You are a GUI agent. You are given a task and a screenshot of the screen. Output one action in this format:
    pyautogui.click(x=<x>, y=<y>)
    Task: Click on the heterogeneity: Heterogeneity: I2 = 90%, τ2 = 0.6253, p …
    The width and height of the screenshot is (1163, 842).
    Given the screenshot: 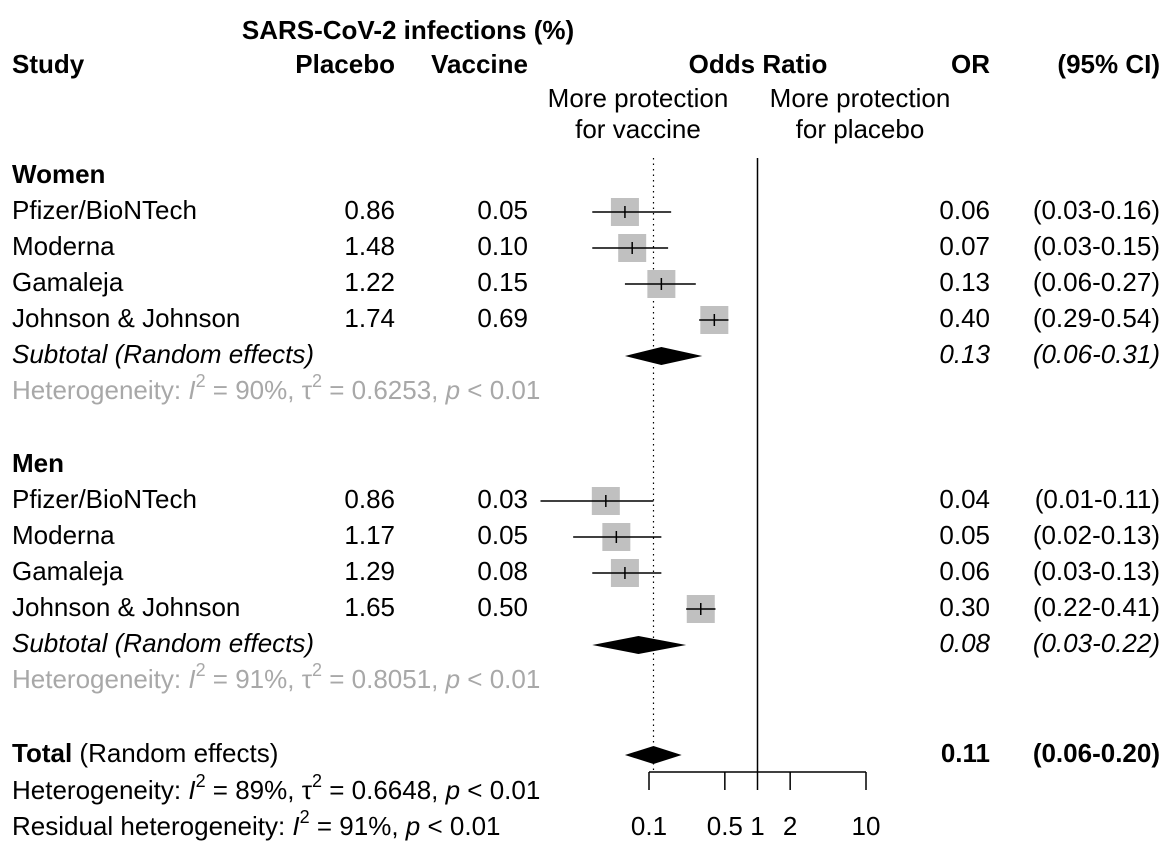 What is the action you would take?
    pyautogui.click(x=276, y=388)
    